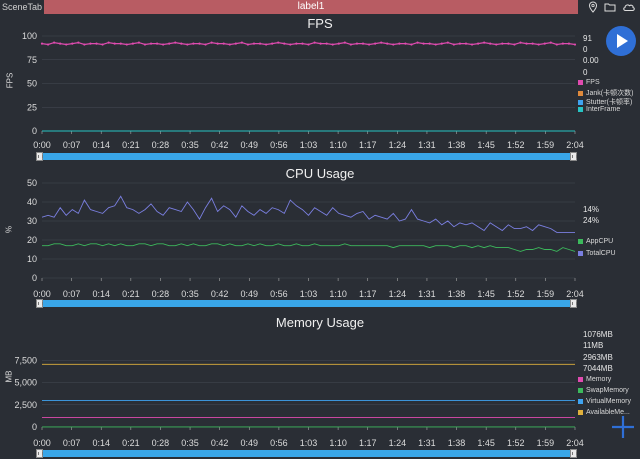 The height and width of the screenshot is (459, 640). I want to click on x-tick-label: 0:56, so click(279, 443).